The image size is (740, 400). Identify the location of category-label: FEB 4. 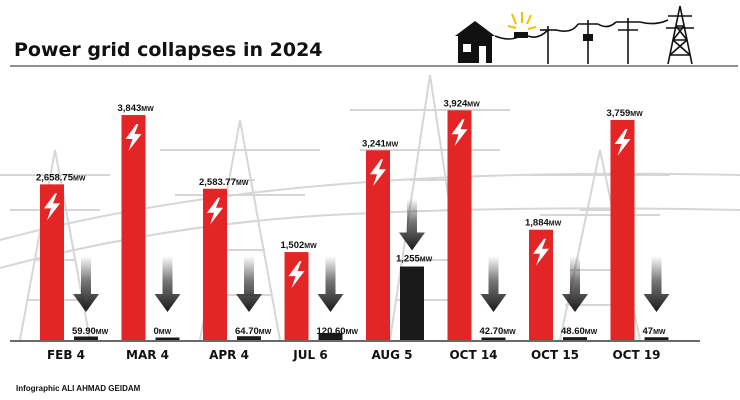
(66, 355).